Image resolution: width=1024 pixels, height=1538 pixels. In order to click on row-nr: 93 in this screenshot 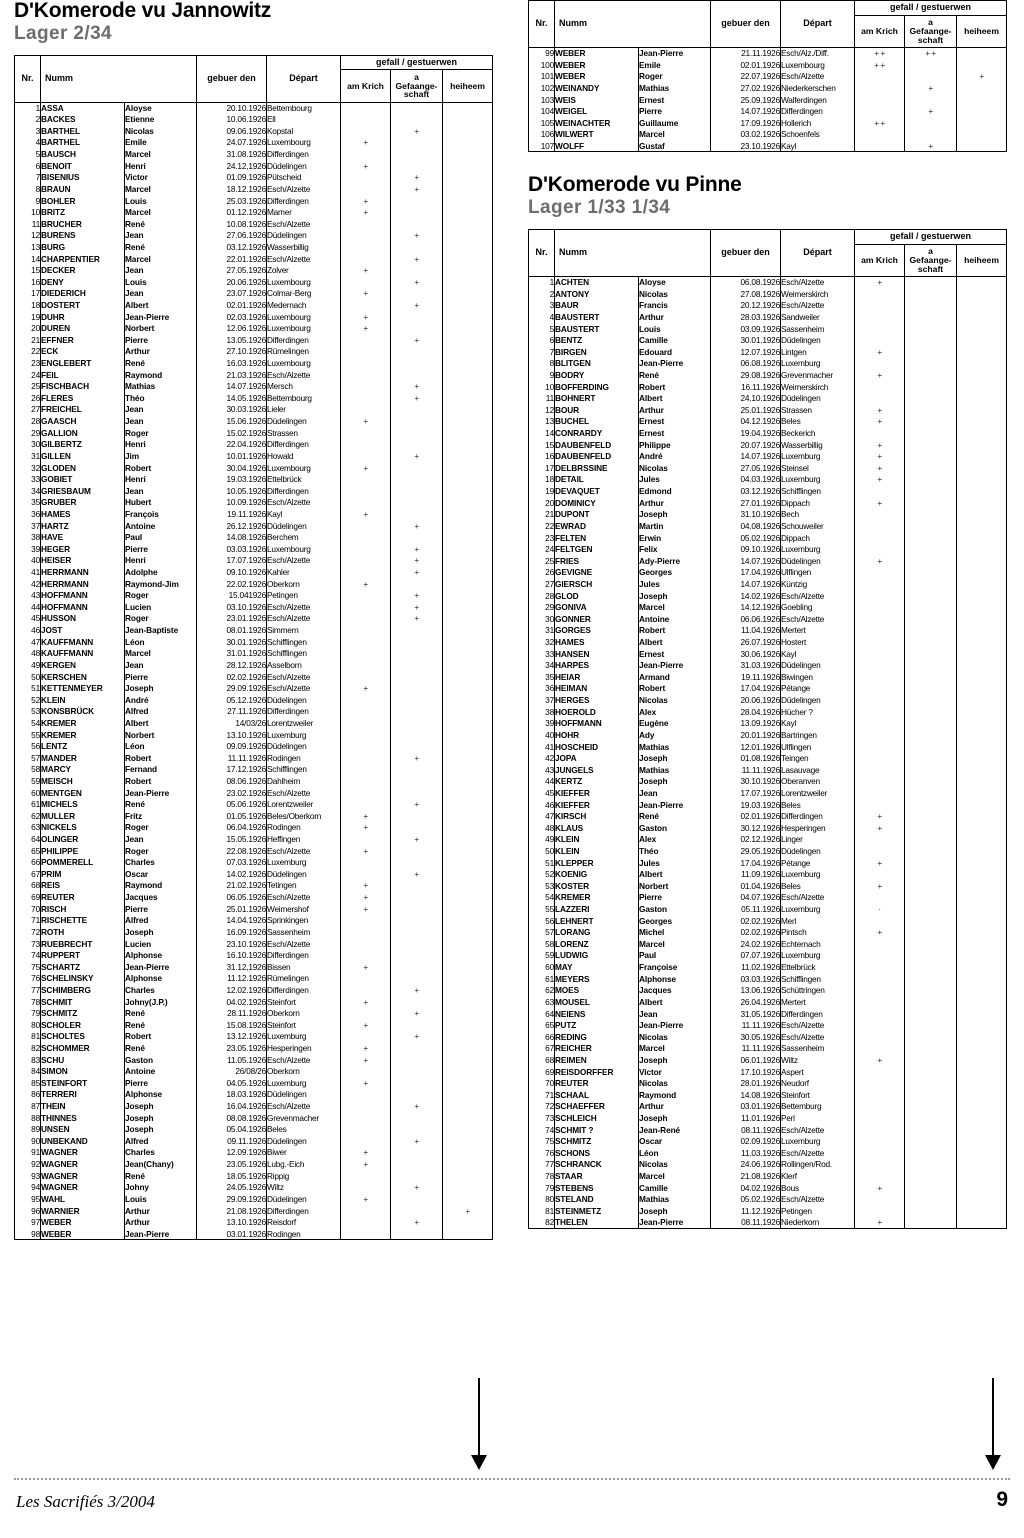, I will do `click(27, 1176)`.